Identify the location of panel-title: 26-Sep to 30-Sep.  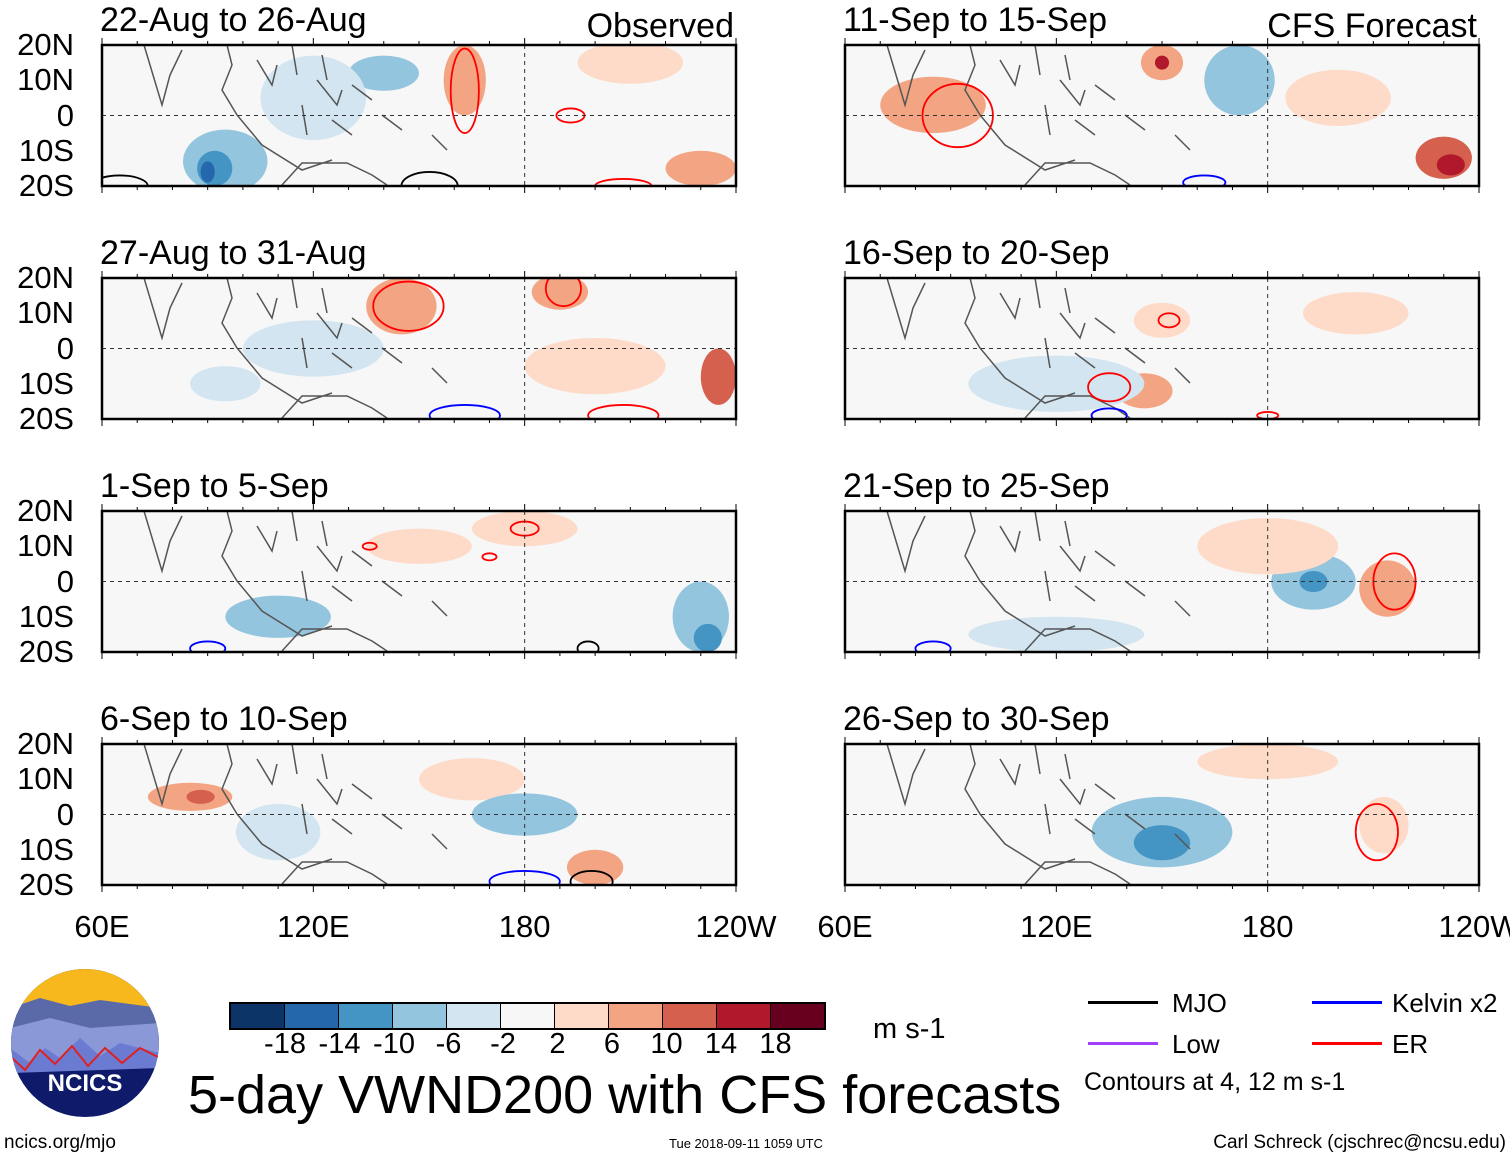
(976, 719).